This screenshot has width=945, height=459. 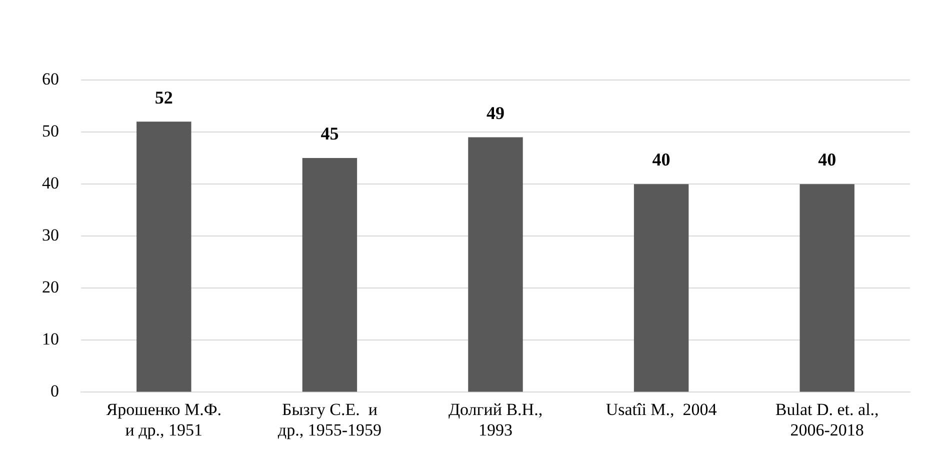 What do you see at coordinates (827, 420) in the screenshot?
I see `x-tick-label: Bulat D. et. al., 2006-2018` at bounding box center [827, 420].